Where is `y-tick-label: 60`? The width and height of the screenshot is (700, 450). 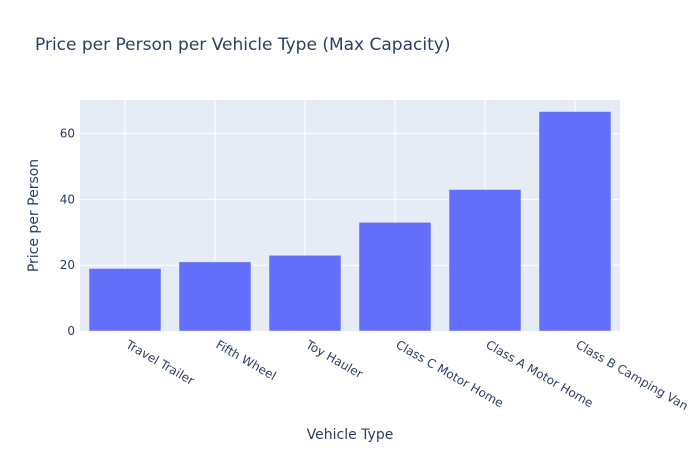
y-tick-label: 60 is located at coordinates (67, 134).